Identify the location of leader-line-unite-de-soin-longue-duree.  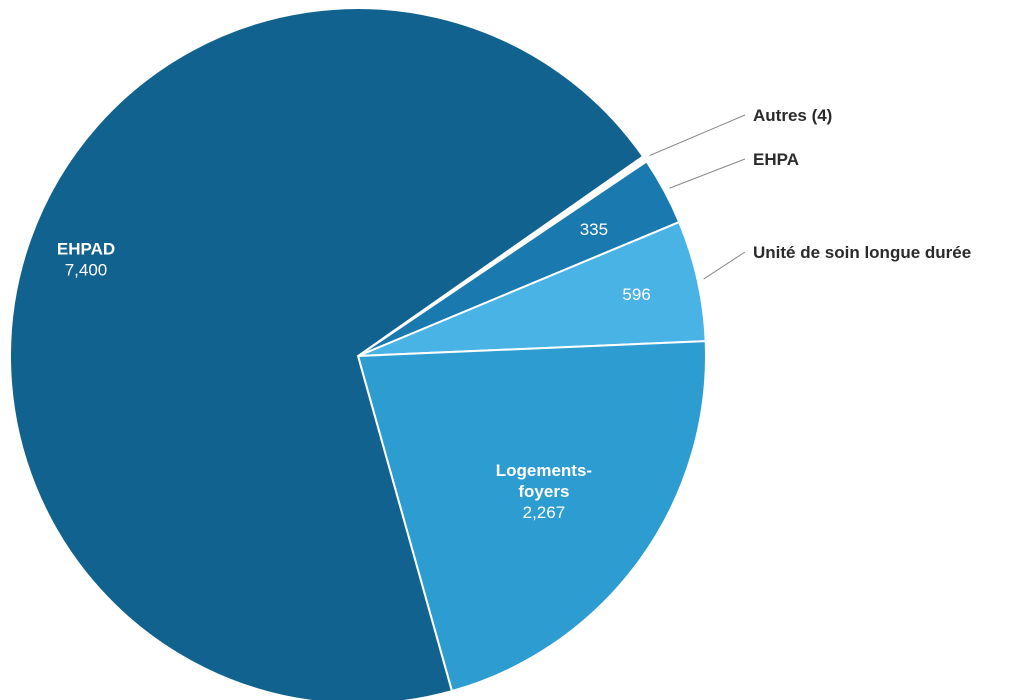
(724, 265).